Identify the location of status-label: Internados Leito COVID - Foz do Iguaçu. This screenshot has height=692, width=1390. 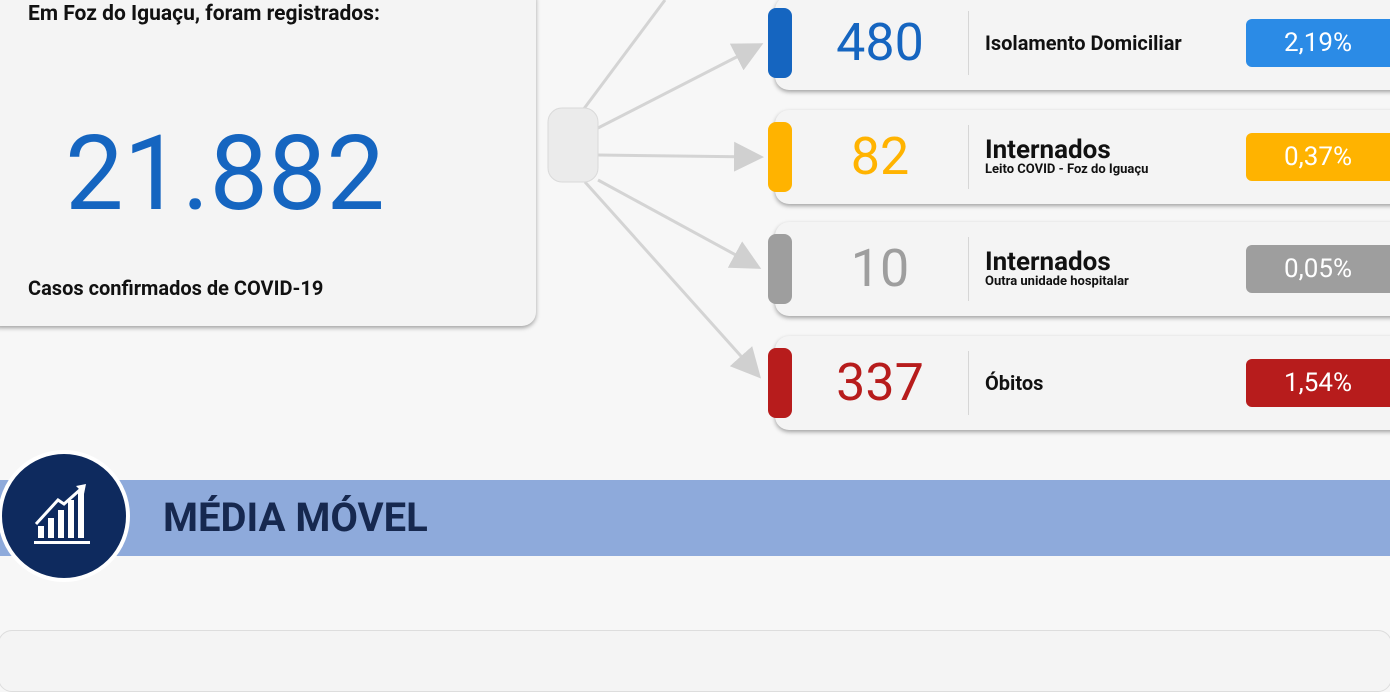
(1110, 157).